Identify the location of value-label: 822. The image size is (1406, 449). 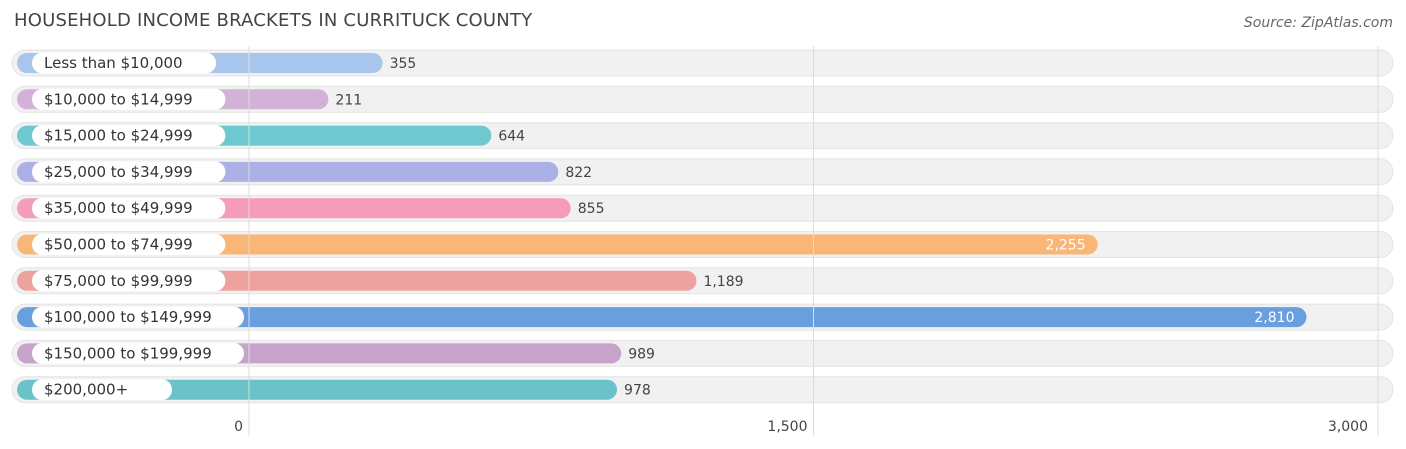
(578, 173).